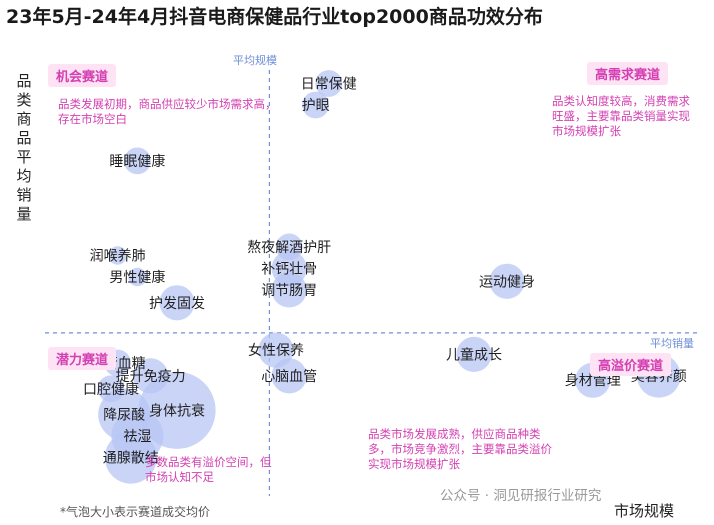  What do you see at coordinates (82, 75) in the screenshot?
I see `zone-opportunity: 机会赛道` at bounding box center [82, 75].